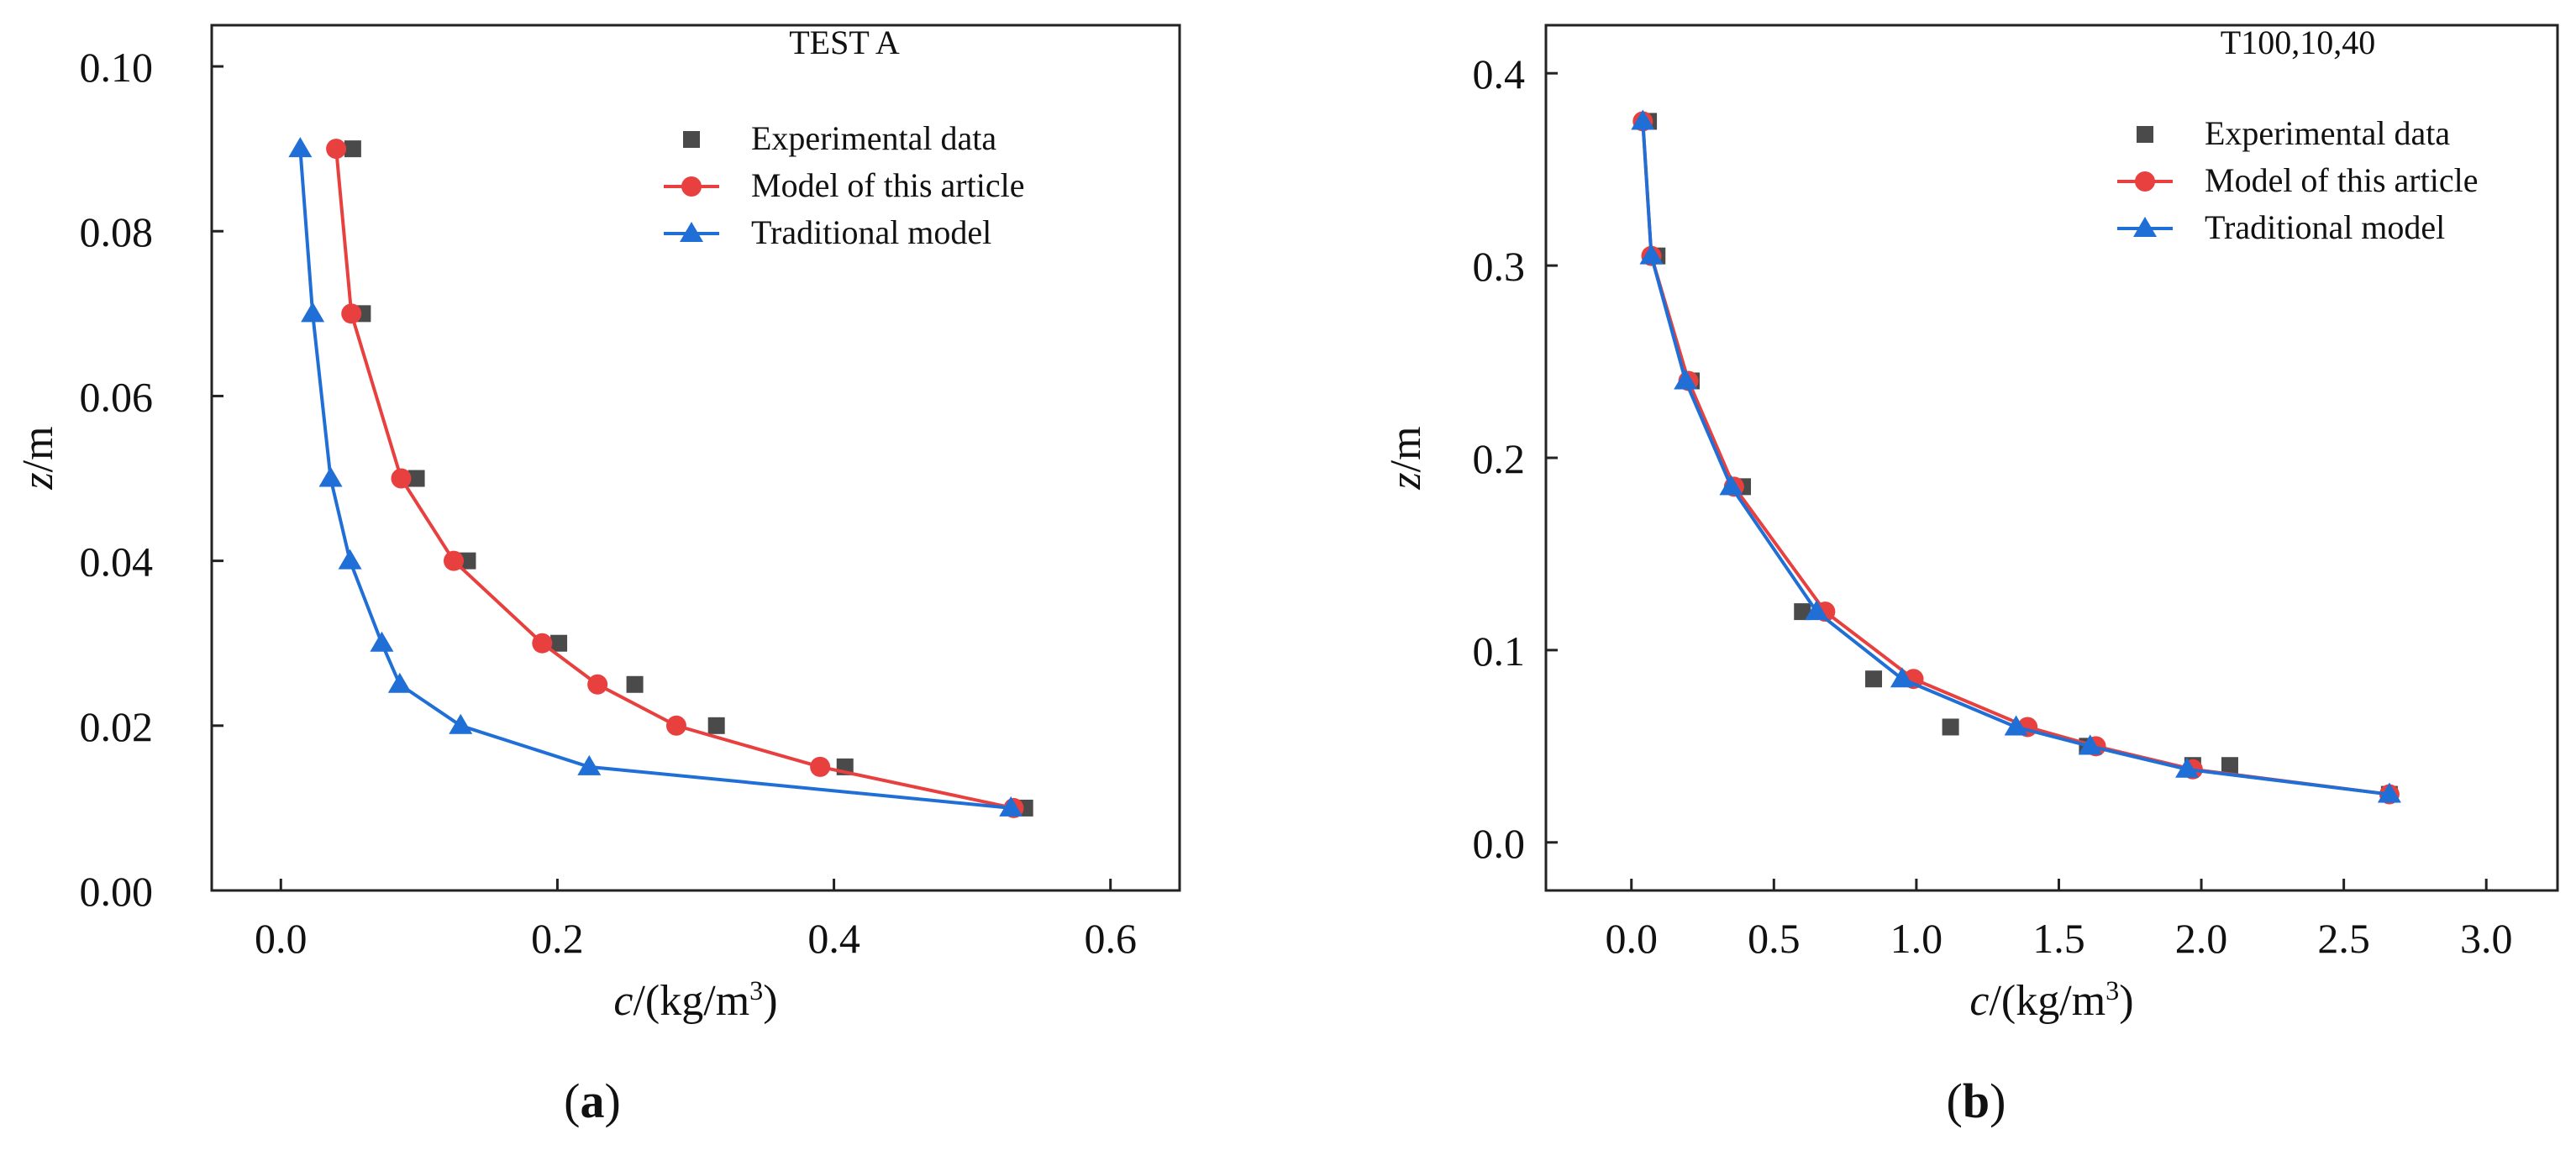 This screenshot has height=1166, width=2576. Describe the element at coordinates (117, 67) in the screenshot. I see `y-tick-label: 0.10` at that location.